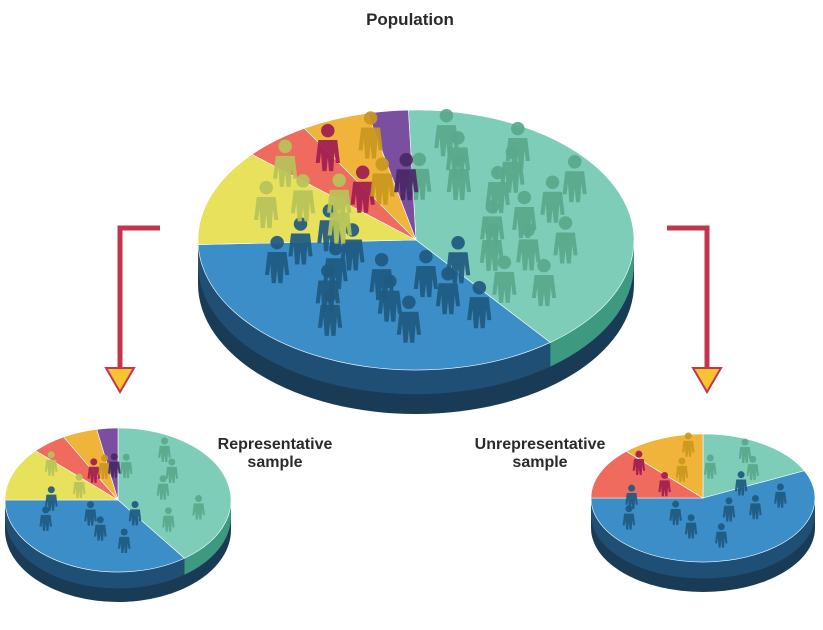 This screenshot has width=823, height=630. I want to click on representative-label-text: Representative sample, so click(275, 453).